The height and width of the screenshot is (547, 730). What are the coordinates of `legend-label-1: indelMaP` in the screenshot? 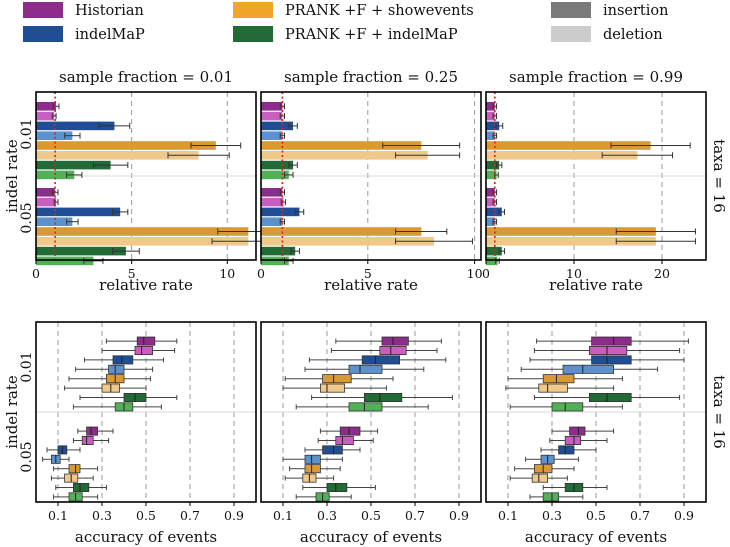 It's located at (110, 35).